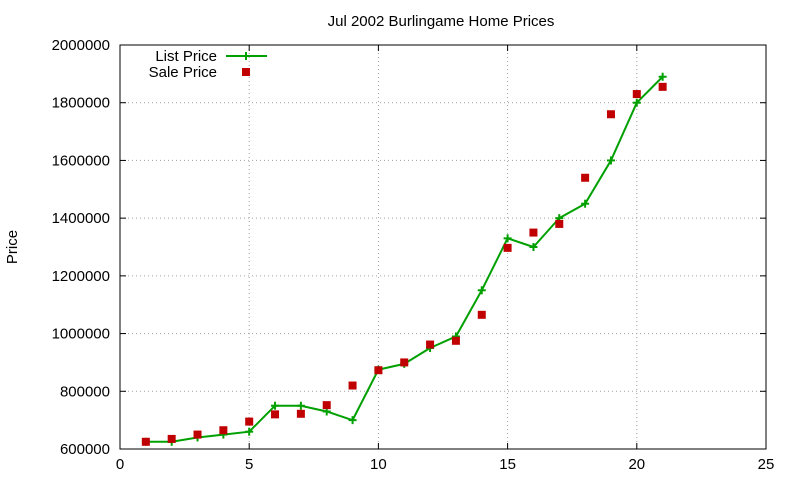 This screenshot has height=485, width=800. What do you see at coordinates (441, 21) in the screenshot?
I see `chart-title: Jul 2002 Burlingame Home Prices` at bounding box center [441, 21].